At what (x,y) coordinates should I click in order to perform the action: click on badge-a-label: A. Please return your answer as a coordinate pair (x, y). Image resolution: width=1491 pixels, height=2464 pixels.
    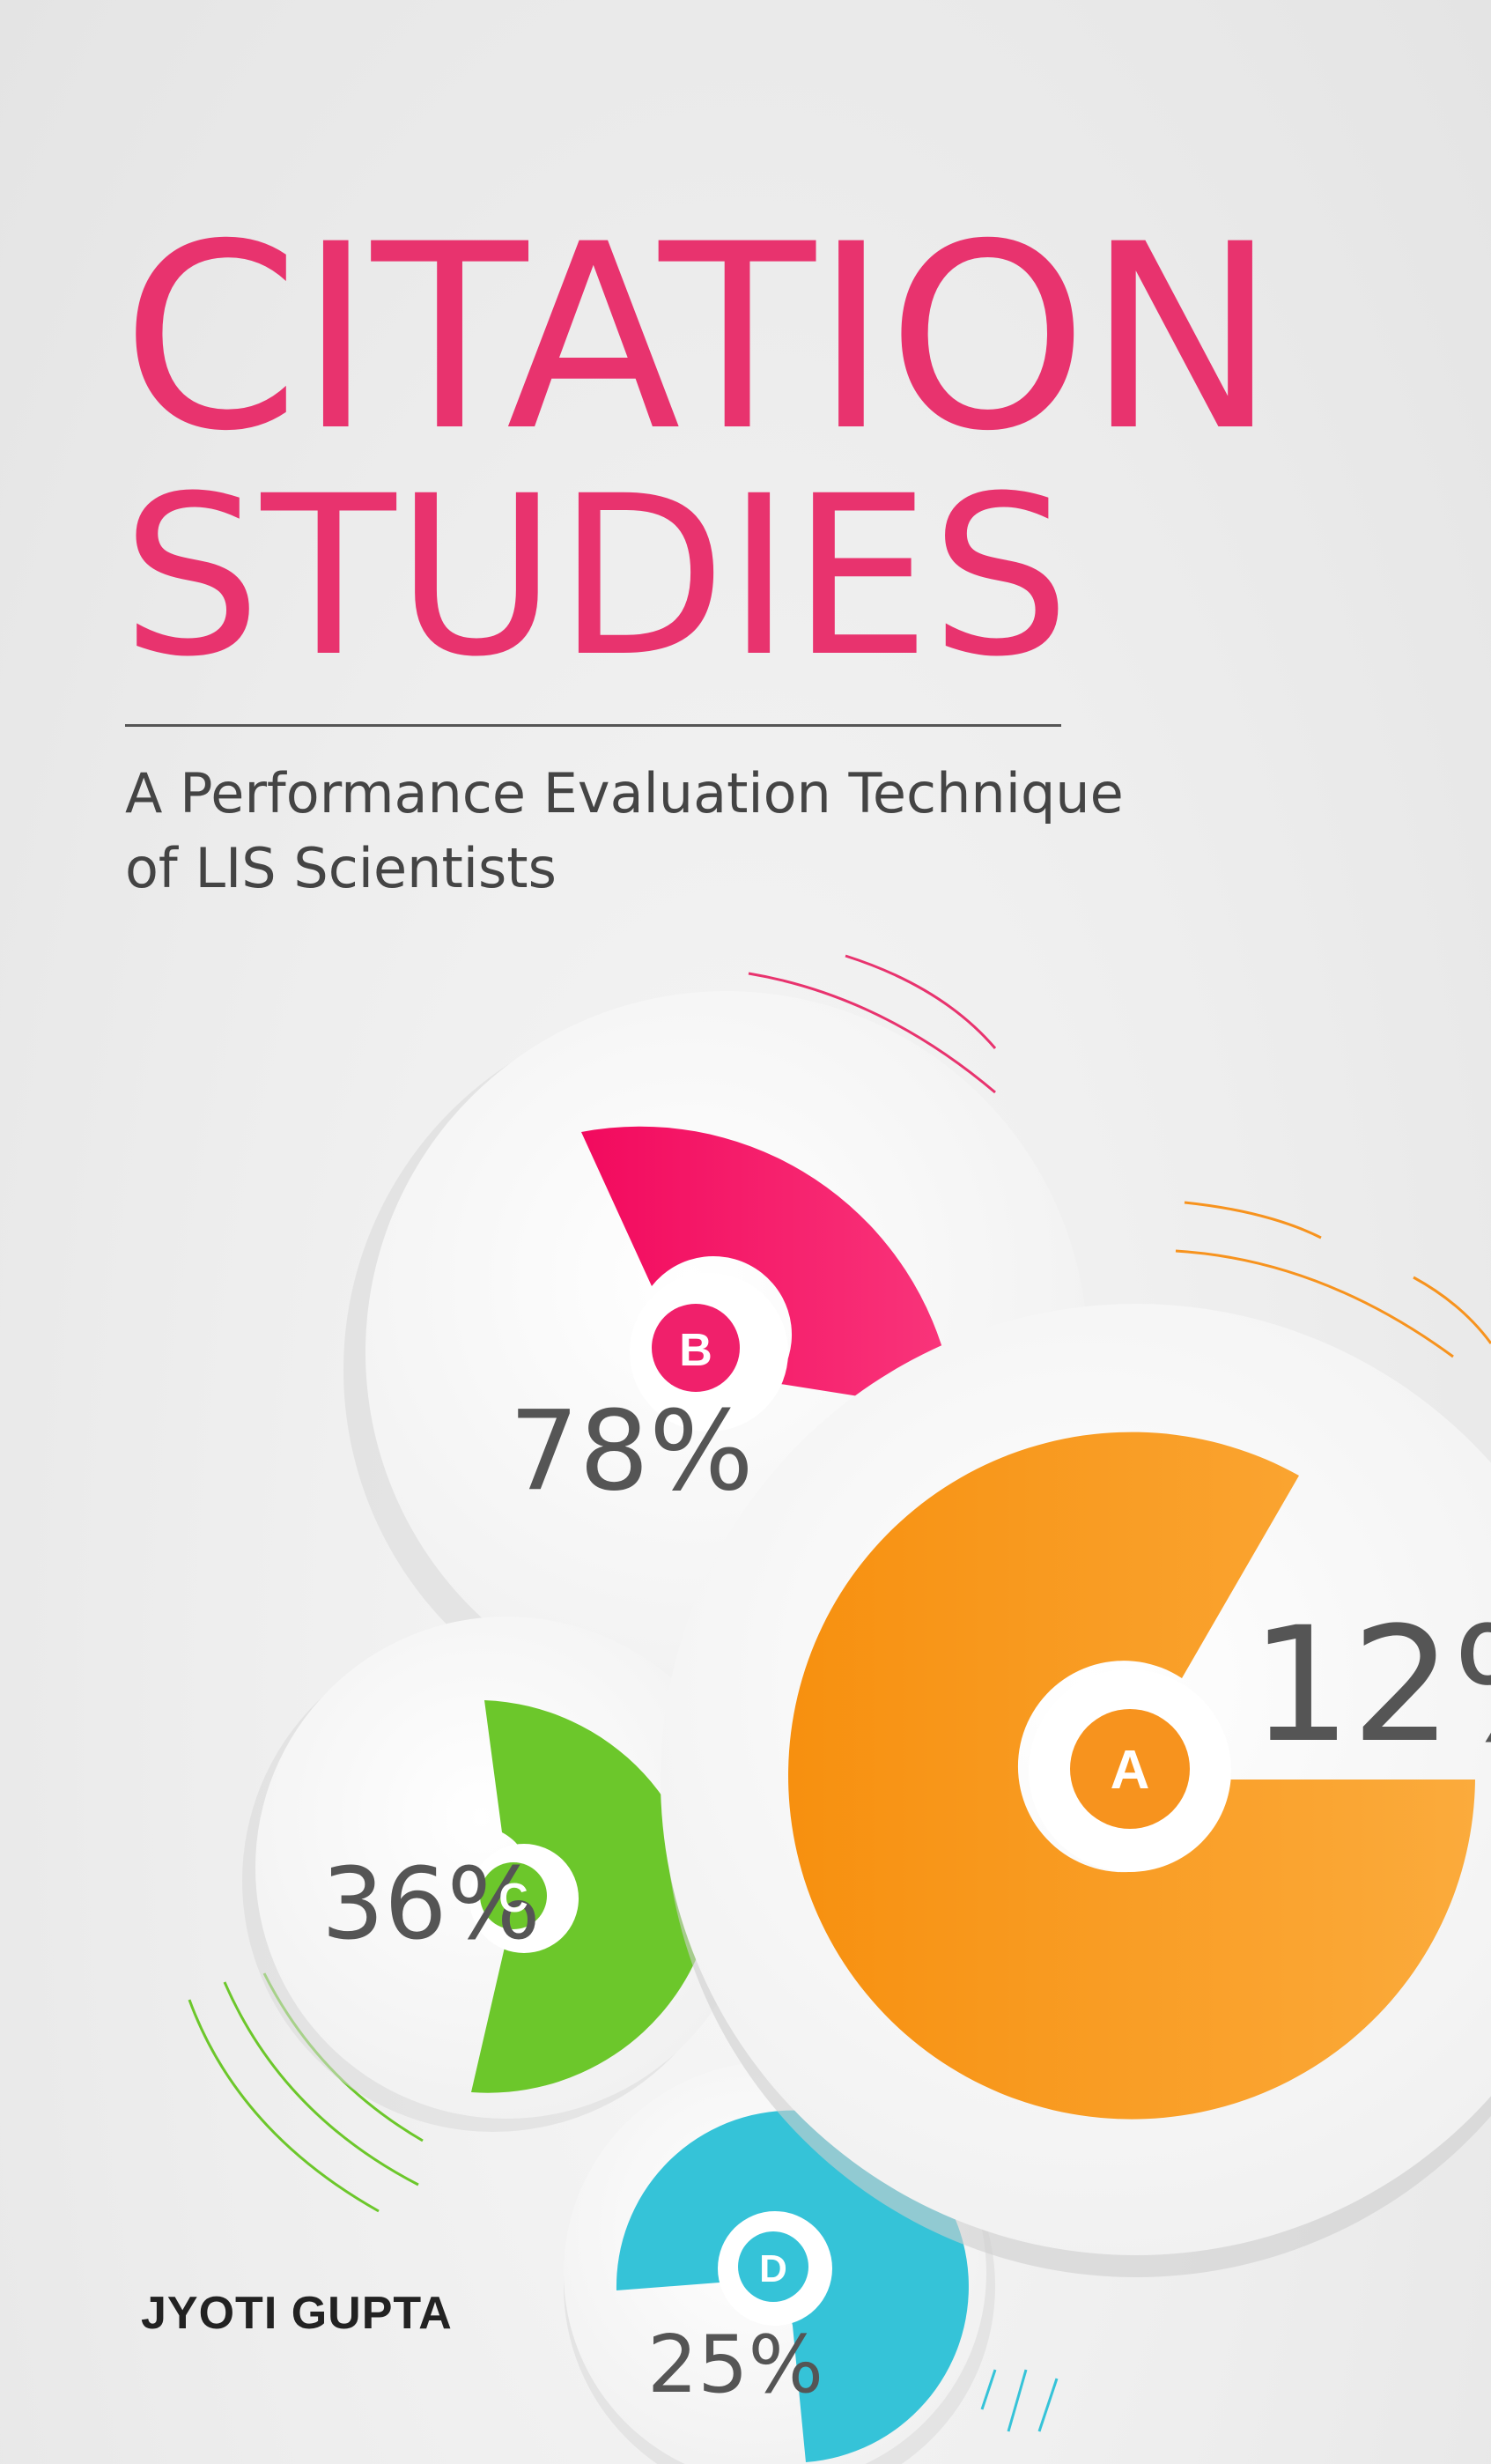
    Looking at the image, I should click on (1130, 1770).